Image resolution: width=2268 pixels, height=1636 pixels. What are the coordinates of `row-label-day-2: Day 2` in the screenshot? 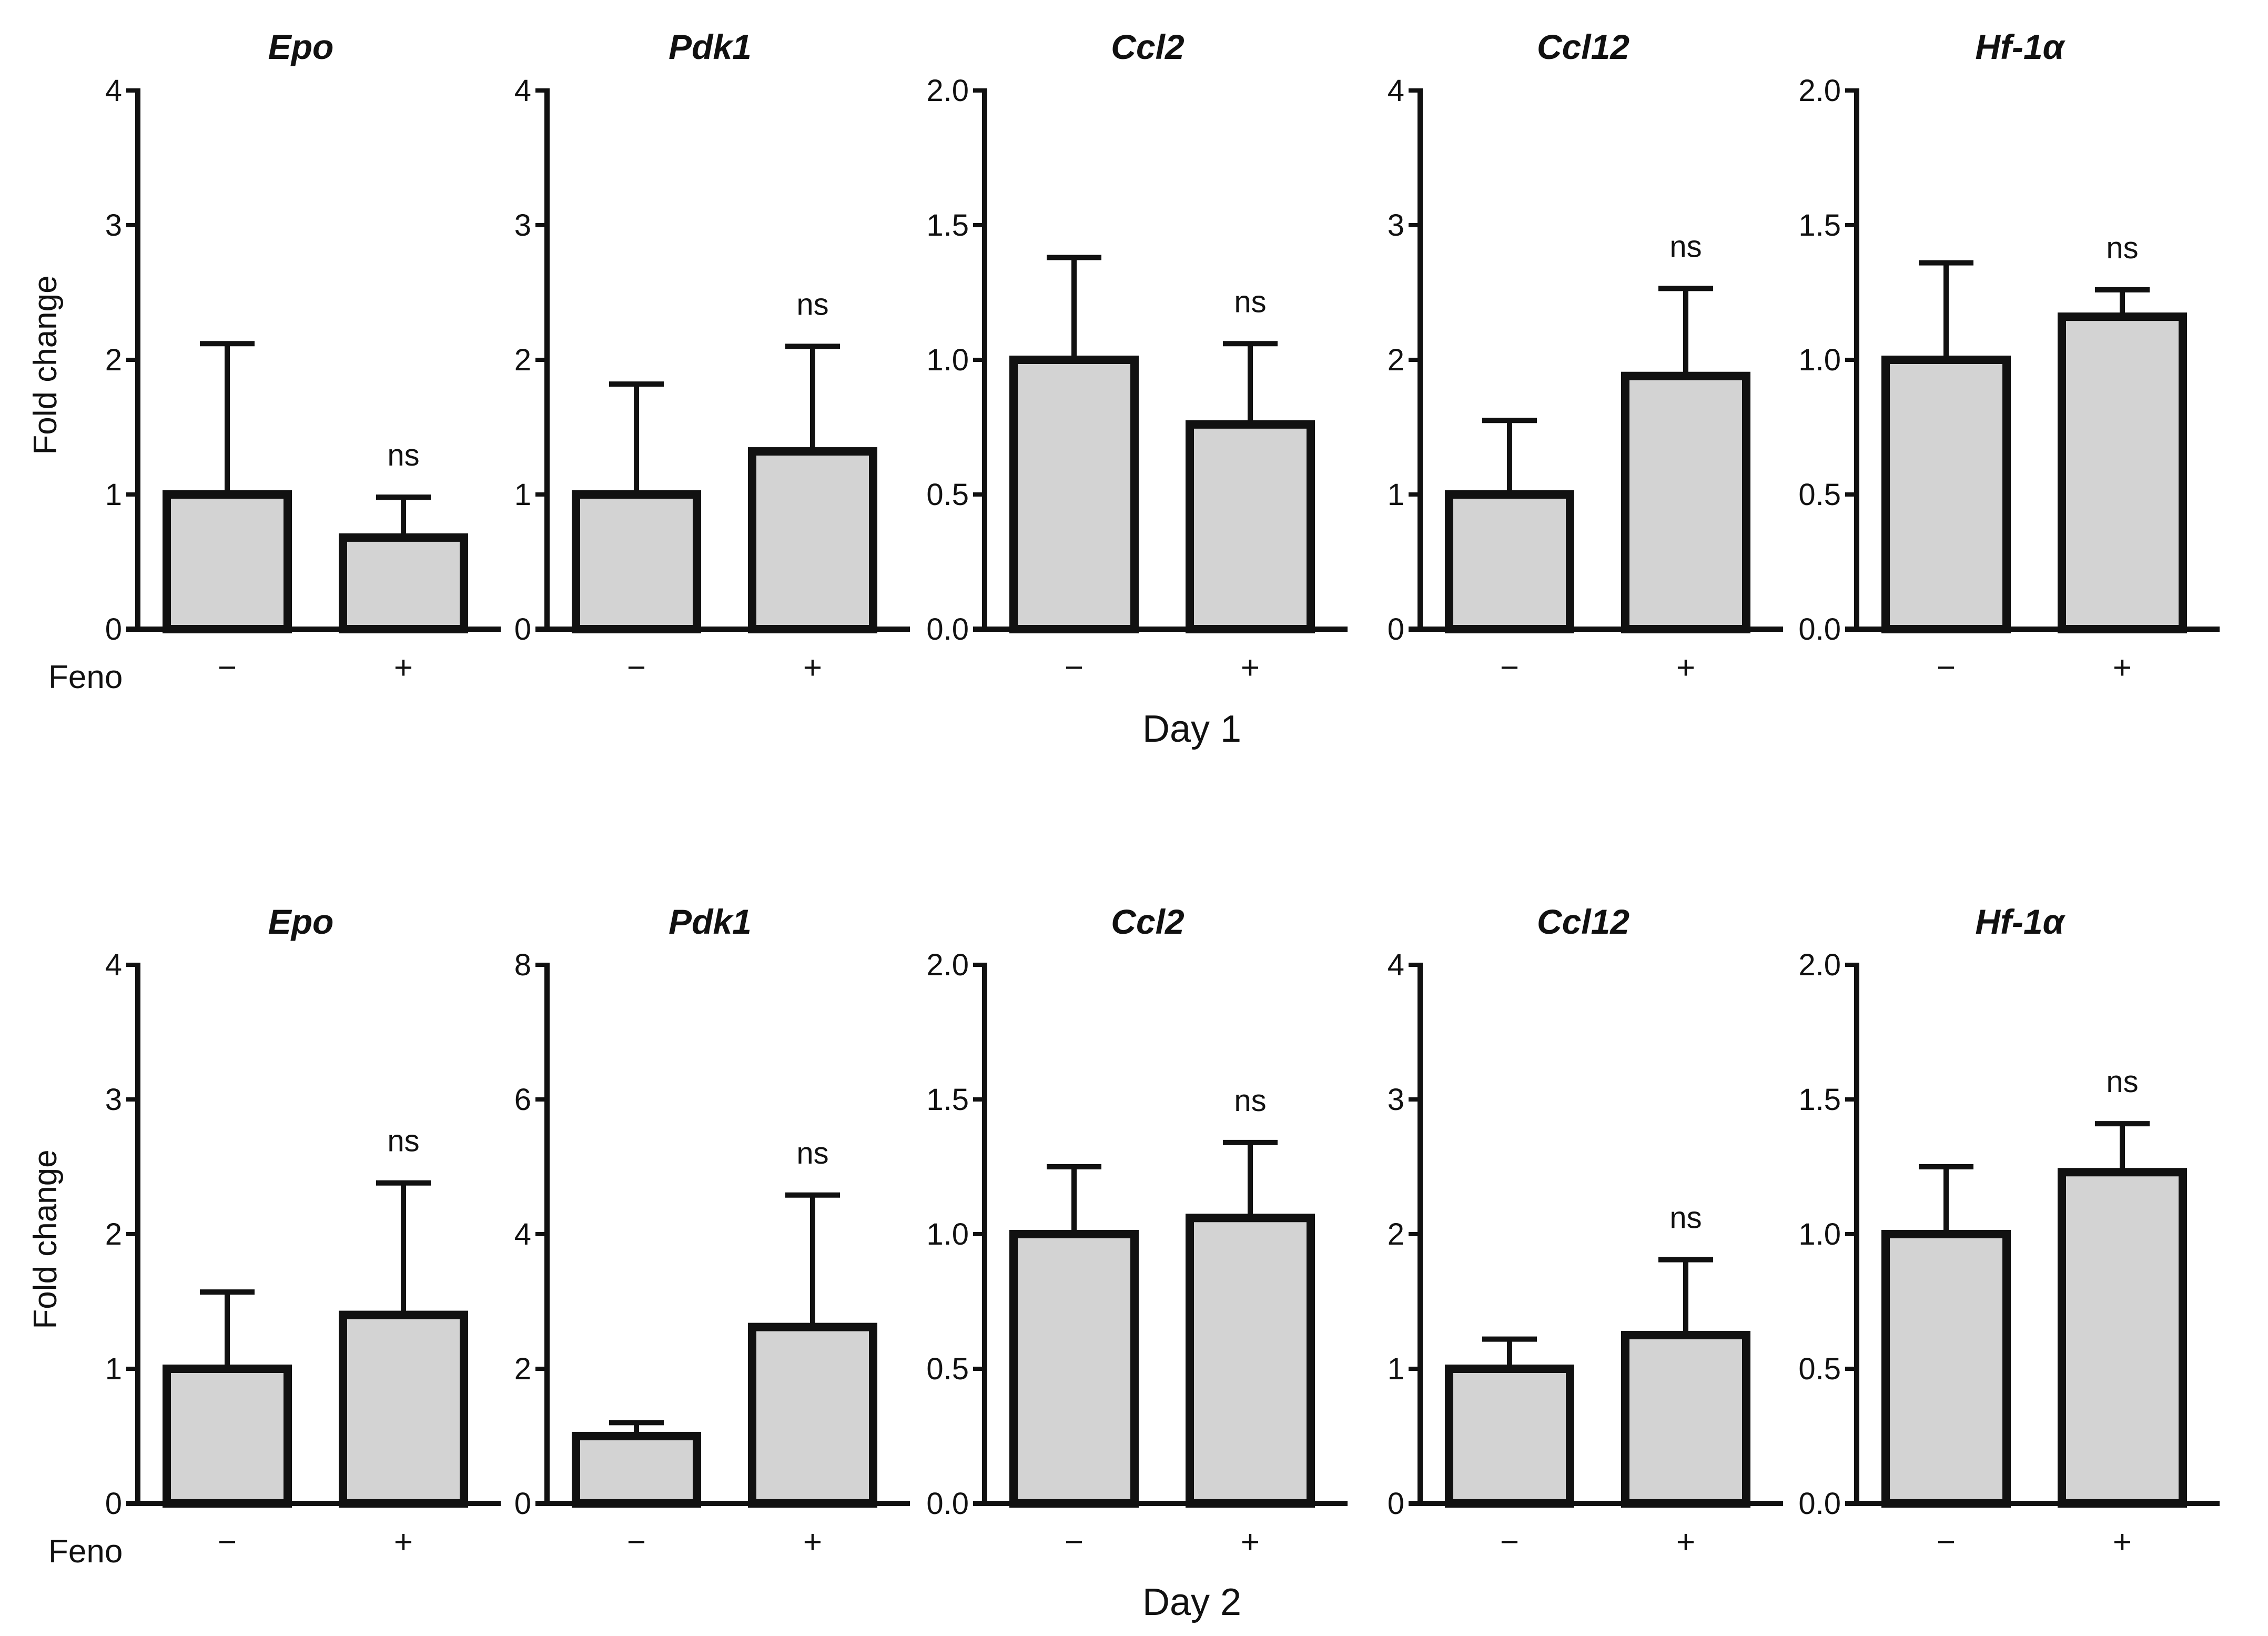 It's located at (1191, 1602).